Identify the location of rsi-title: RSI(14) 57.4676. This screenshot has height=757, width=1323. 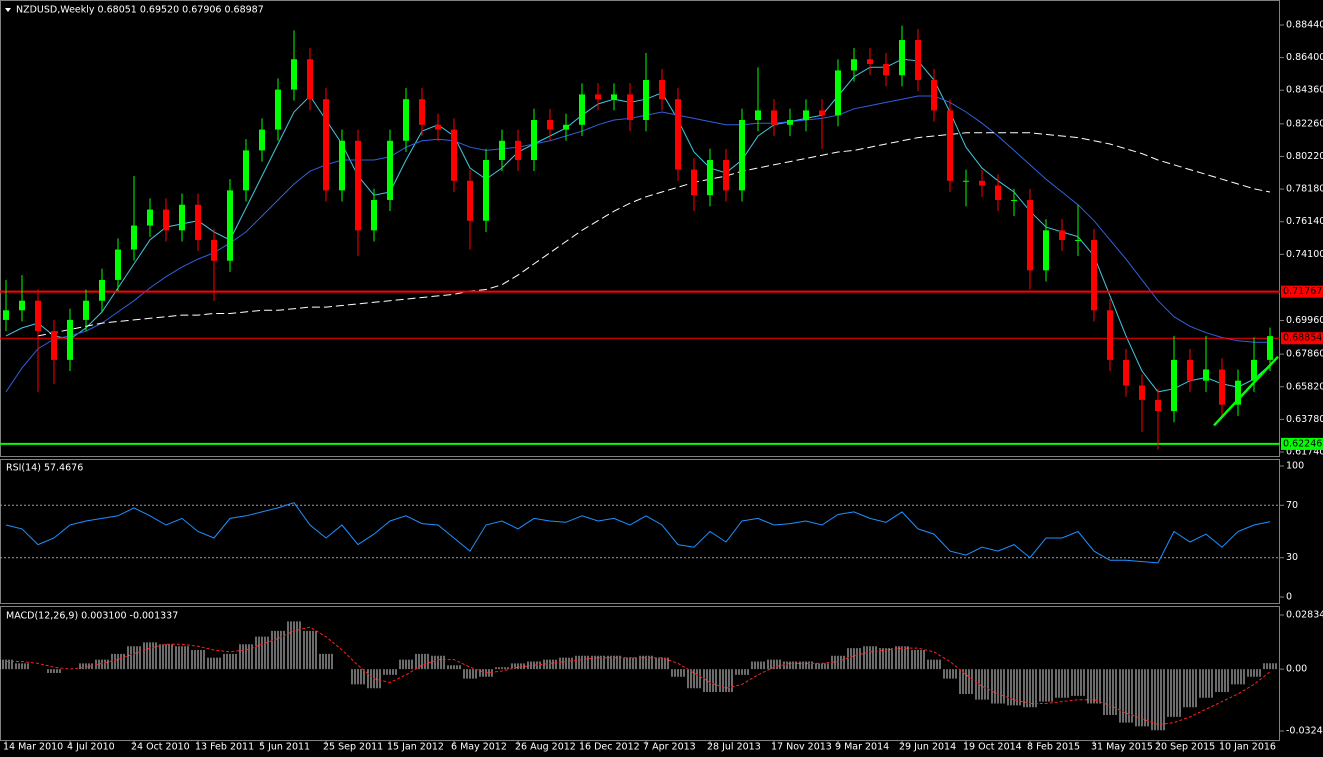
(44, 468).